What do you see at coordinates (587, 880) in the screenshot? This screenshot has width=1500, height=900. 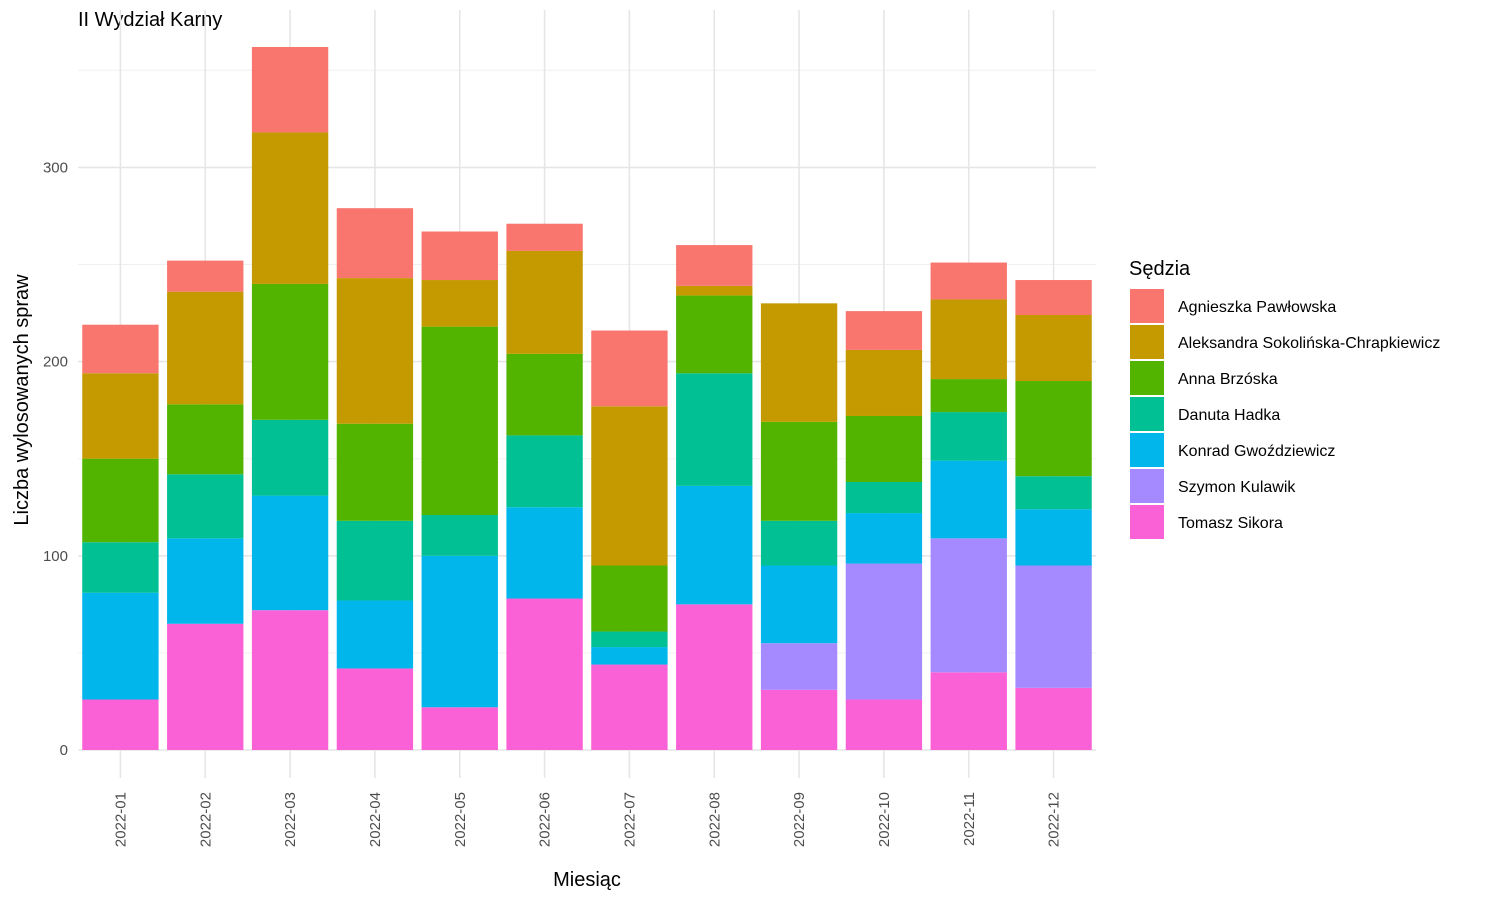 I see `x-axis-title: Miesiąc` at bounding box center [587, 880].